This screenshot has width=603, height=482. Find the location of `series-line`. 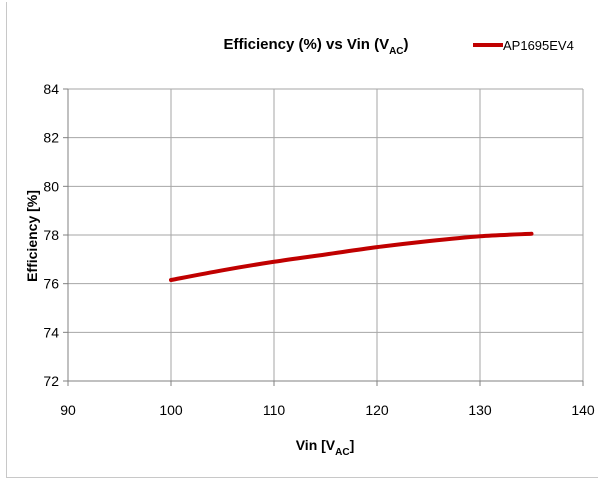

series-line is located at coordinates (351, 257).